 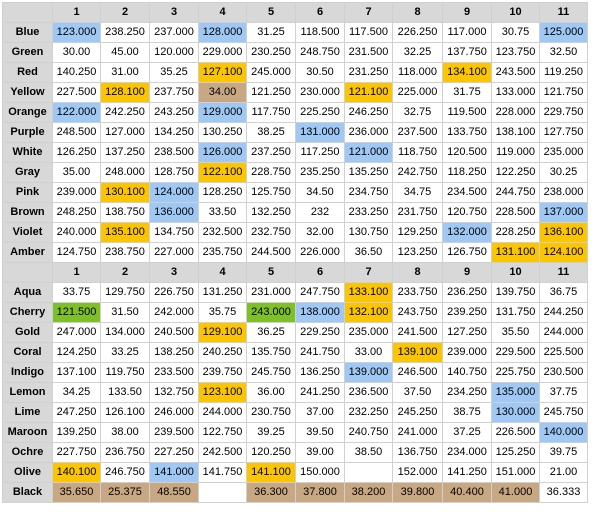 I want to click on data-cell: 123.000, so click(x=76, y=32).